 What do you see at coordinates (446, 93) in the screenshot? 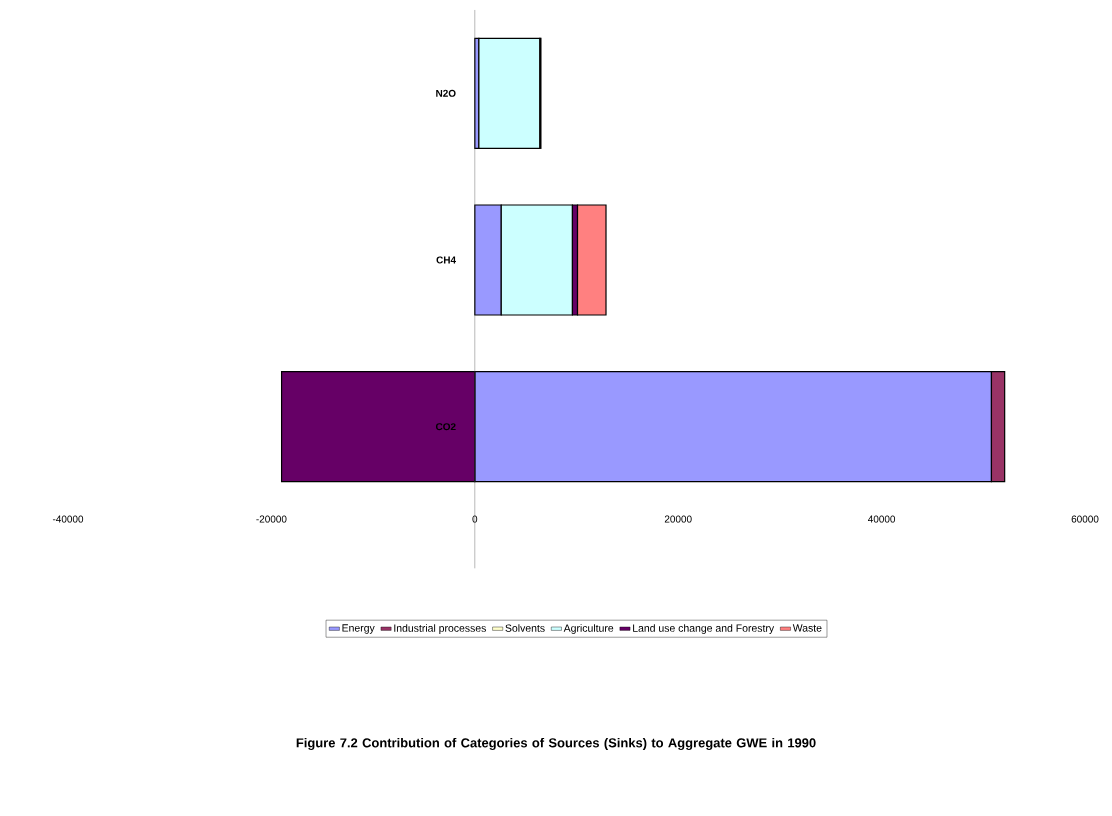
I see `y-tick-label: N2O` at bounding box center [446, 93].